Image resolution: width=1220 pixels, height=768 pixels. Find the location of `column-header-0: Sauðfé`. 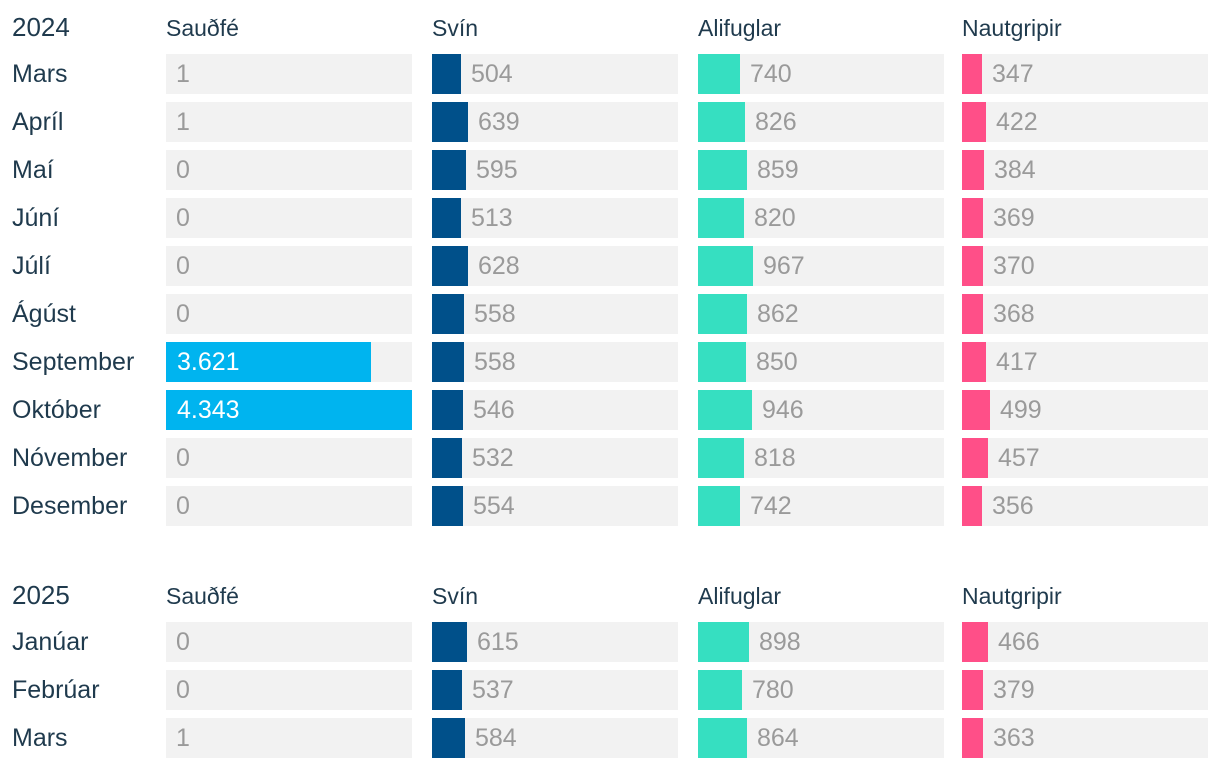

column-header-0: Sauðfé is located at coordinates (202, 596).